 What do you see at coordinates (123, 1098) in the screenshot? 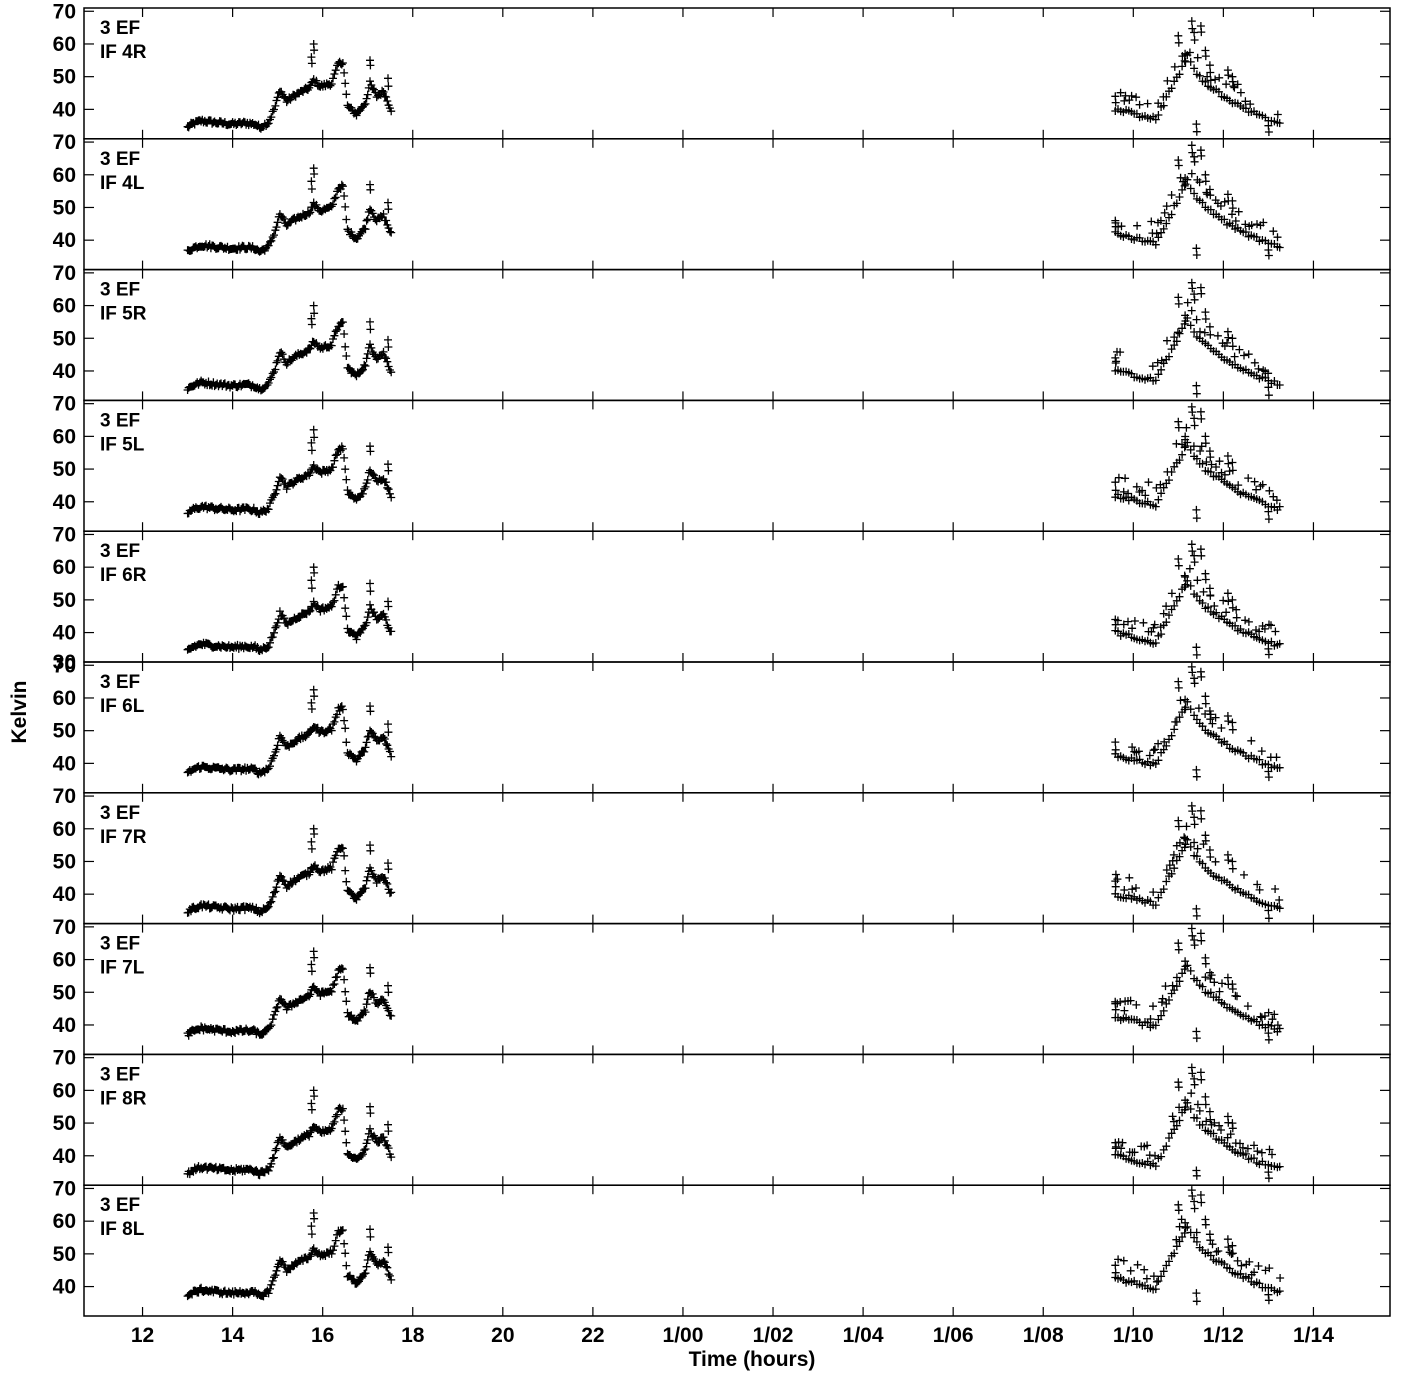
I see `panel-if-label: IF 8R` at bounding box center [123, 1098].